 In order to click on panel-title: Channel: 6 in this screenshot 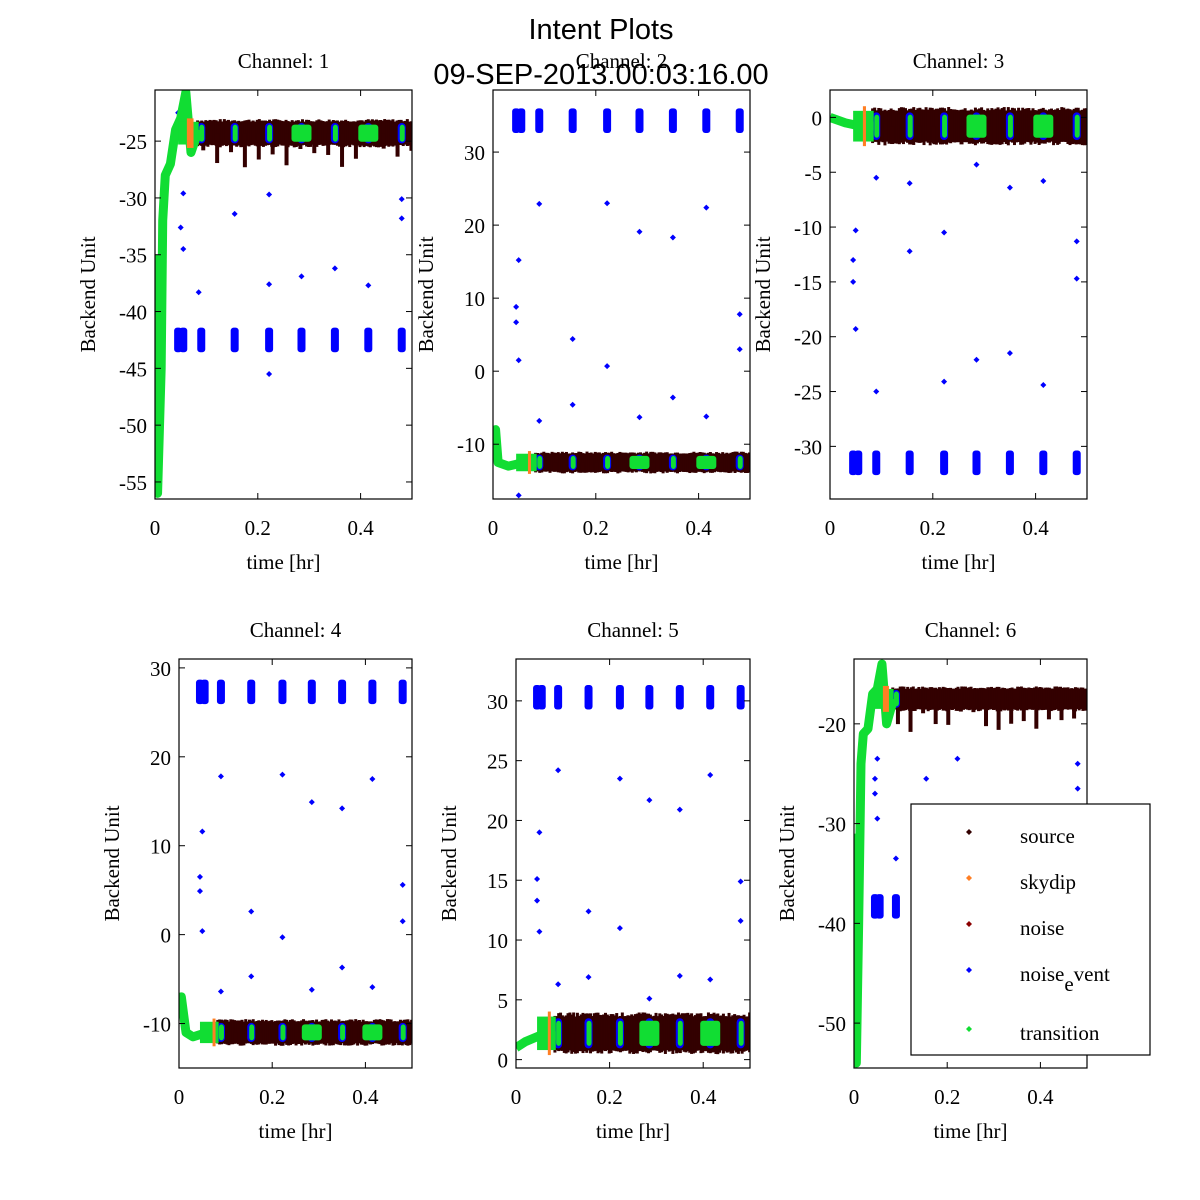, I will do `click(971, 630)`.